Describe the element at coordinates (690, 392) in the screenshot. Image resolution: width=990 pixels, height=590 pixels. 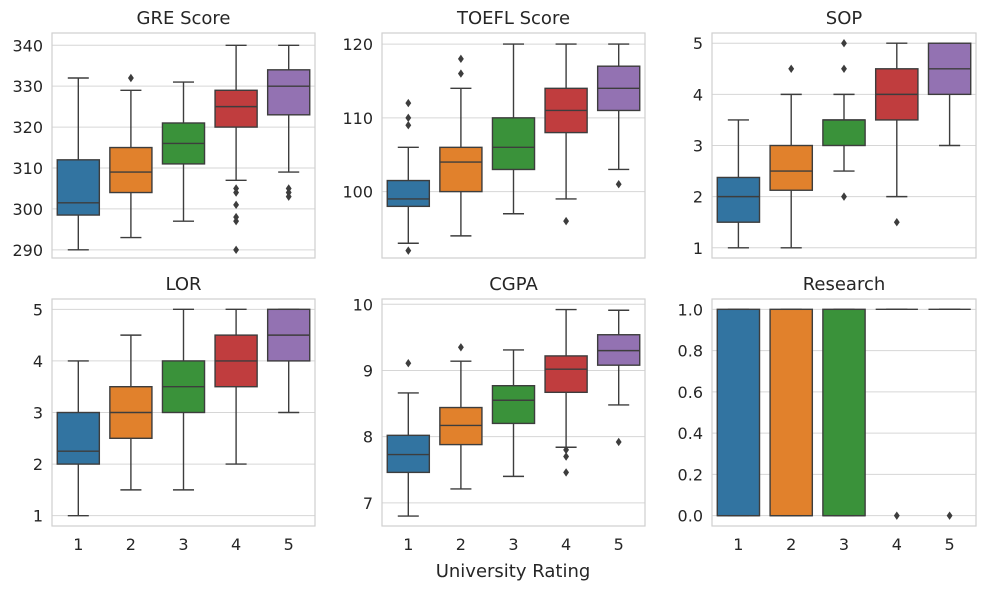
I see `y-tick-label: 0.6` at that location.